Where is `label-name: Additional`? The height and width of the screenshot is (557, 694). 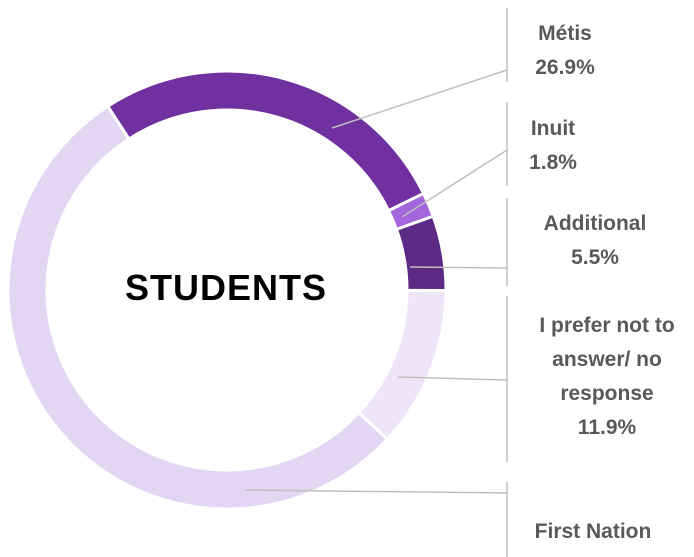
label-name: Additional is located at coordinates (595, 223).